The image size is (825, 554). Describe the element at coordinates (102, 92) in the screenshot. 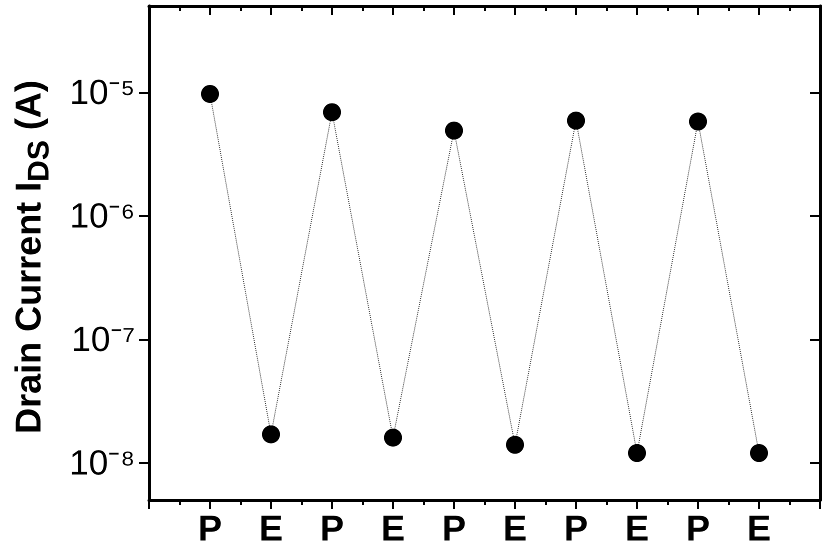

I see `y-tick-label: 10⁻⁵` at that location.